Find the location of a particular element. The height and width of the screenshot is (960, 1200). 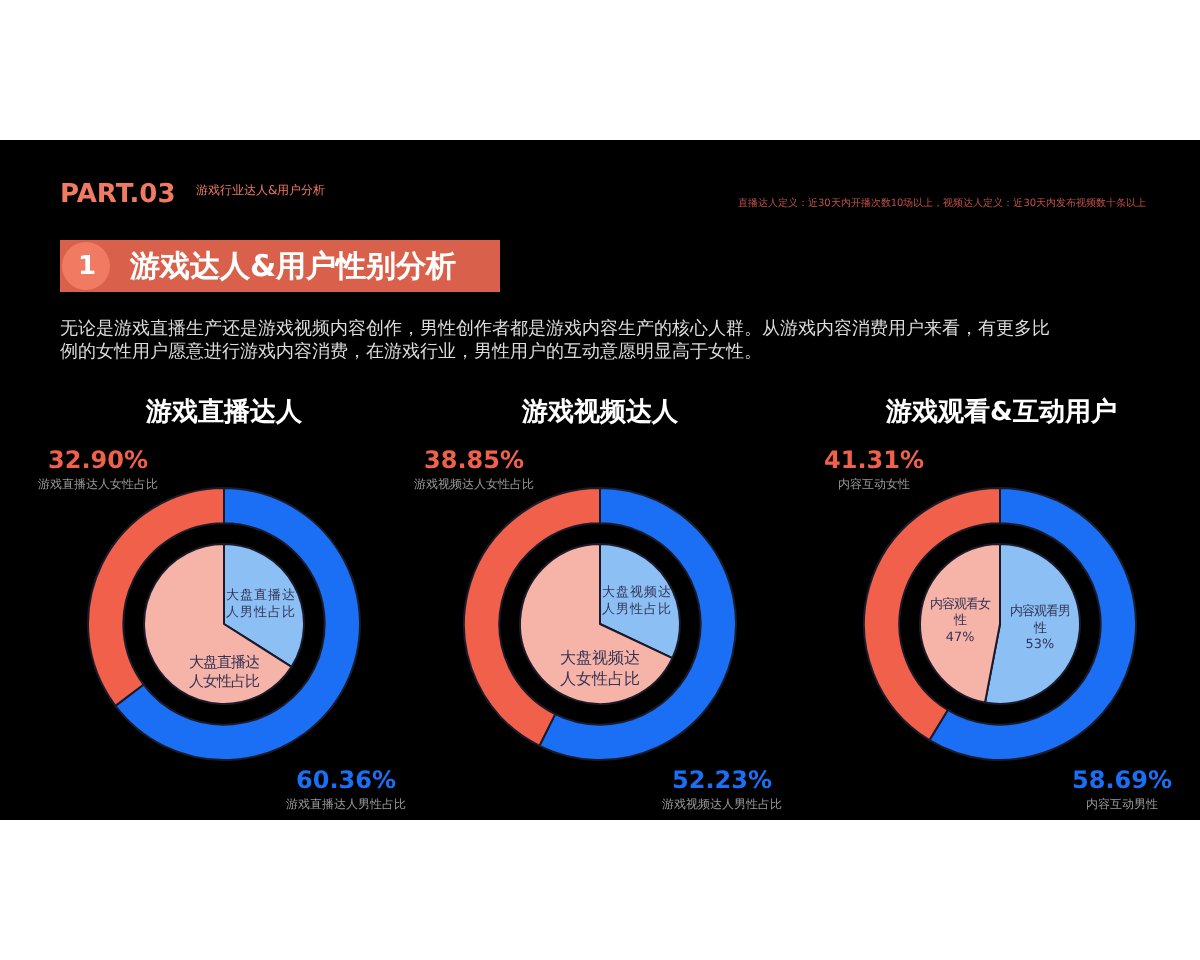

data-label: 大盘视频达人女性占比 is located at coordinates (600, 668).